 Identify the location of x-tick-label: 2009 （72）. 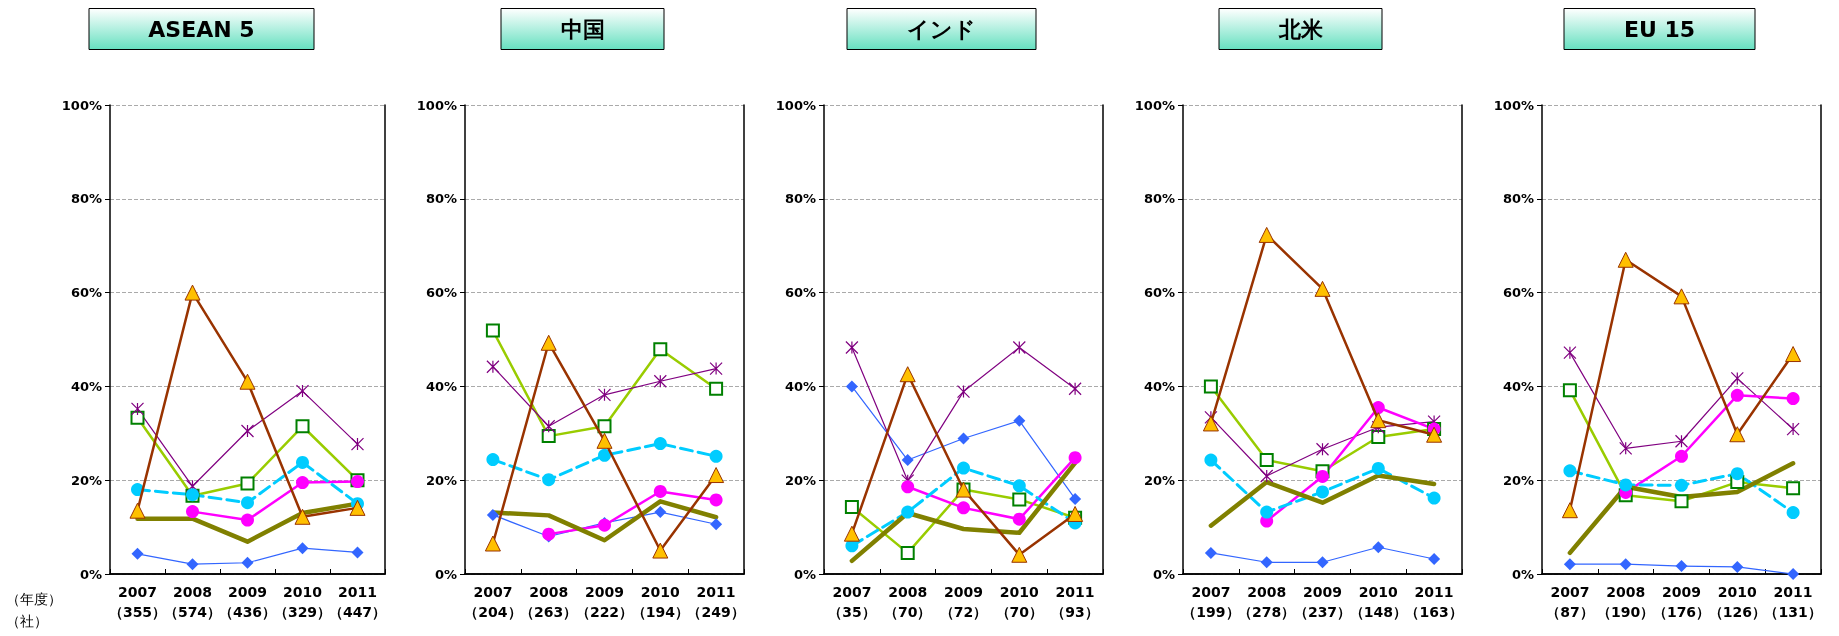
(963, 602).